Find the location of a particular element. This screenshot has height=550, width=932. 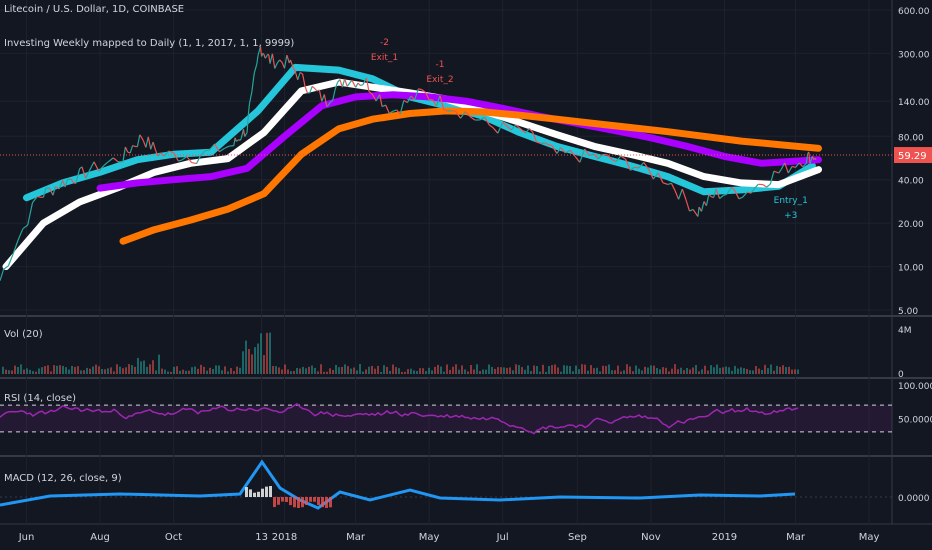

x-tick-label: May is located at coordinates (869, 537).